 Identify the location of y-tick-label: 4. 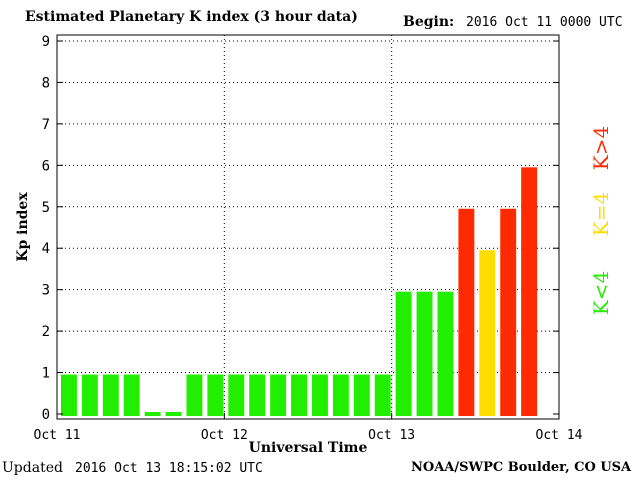
(46, 249).